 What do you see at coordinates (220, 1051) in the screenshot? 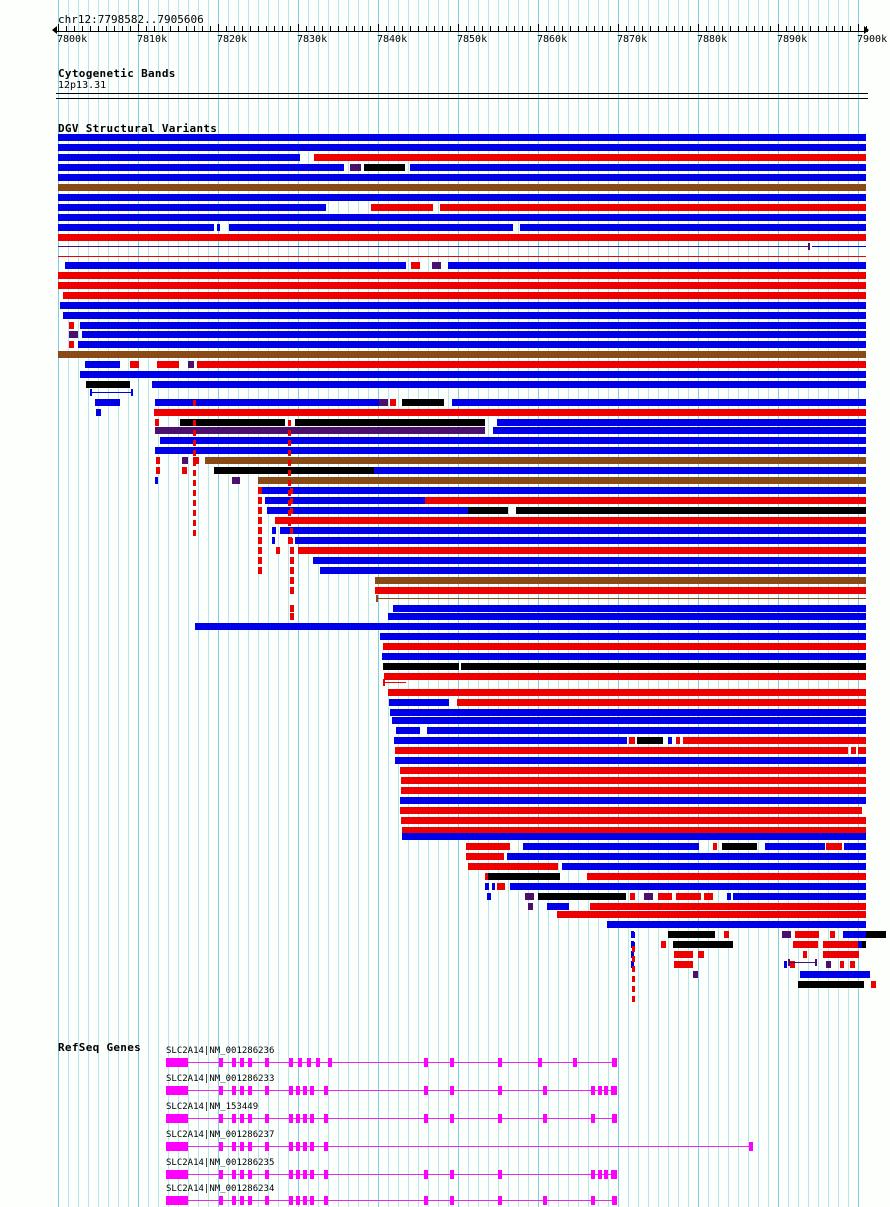
I see `refseq-gene-label: SLC2A14|NM_001286236` at bounding box center [220, 1051].